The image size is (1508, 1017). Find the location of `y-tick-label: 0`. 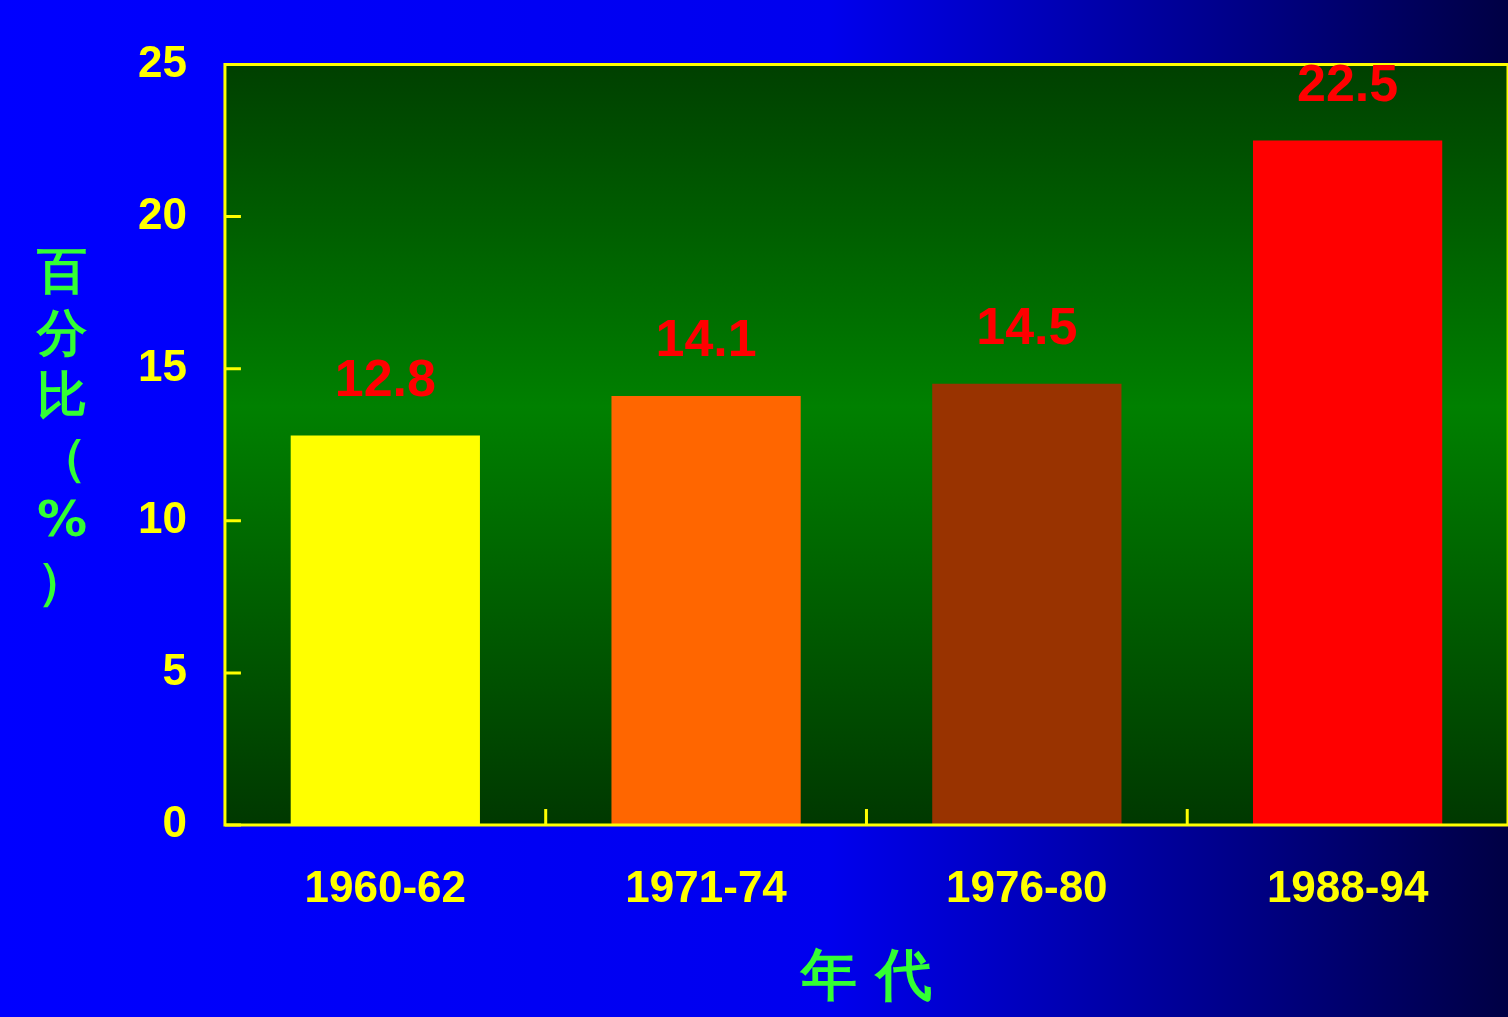

y-tick-label: 0 is located at coordinates (174, 822).